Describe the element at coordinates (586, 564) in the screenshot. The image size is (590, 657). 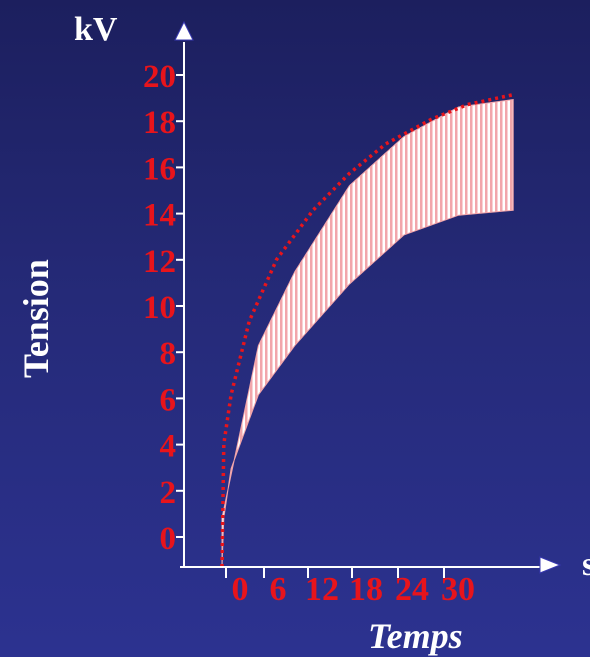
I see `x-unit-label: s` at that location.